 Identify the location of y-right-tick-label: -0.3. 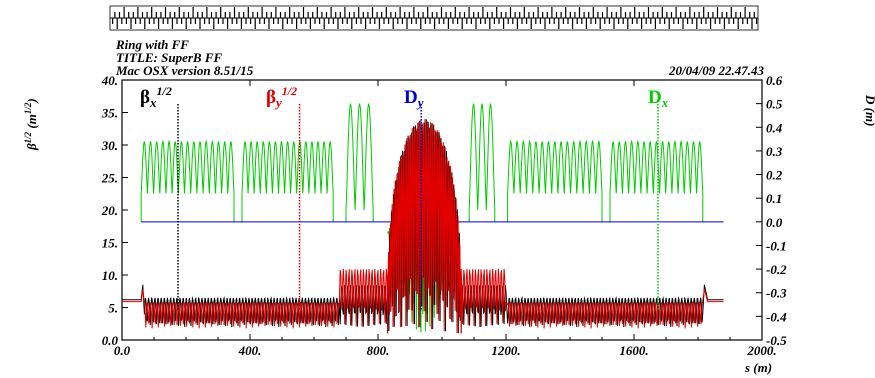
(776, 293).